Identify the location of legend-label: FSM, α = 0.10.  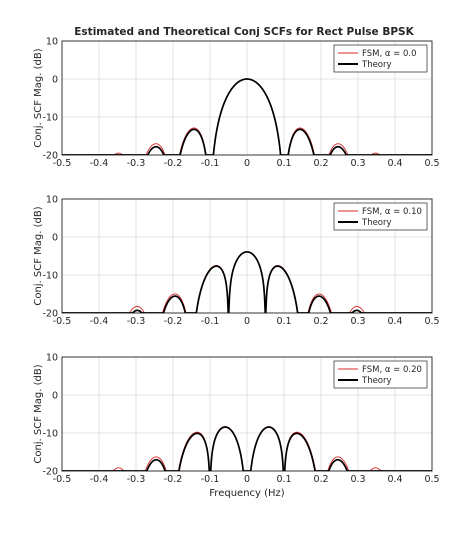
(392, 212).